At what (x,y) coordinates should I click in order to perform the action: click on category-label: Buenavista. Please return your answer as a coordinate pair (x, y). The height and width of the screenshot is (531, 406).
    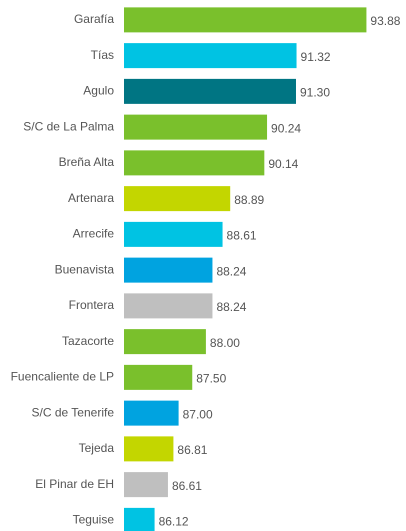
    Looking at the image, I should click on (85, 269).